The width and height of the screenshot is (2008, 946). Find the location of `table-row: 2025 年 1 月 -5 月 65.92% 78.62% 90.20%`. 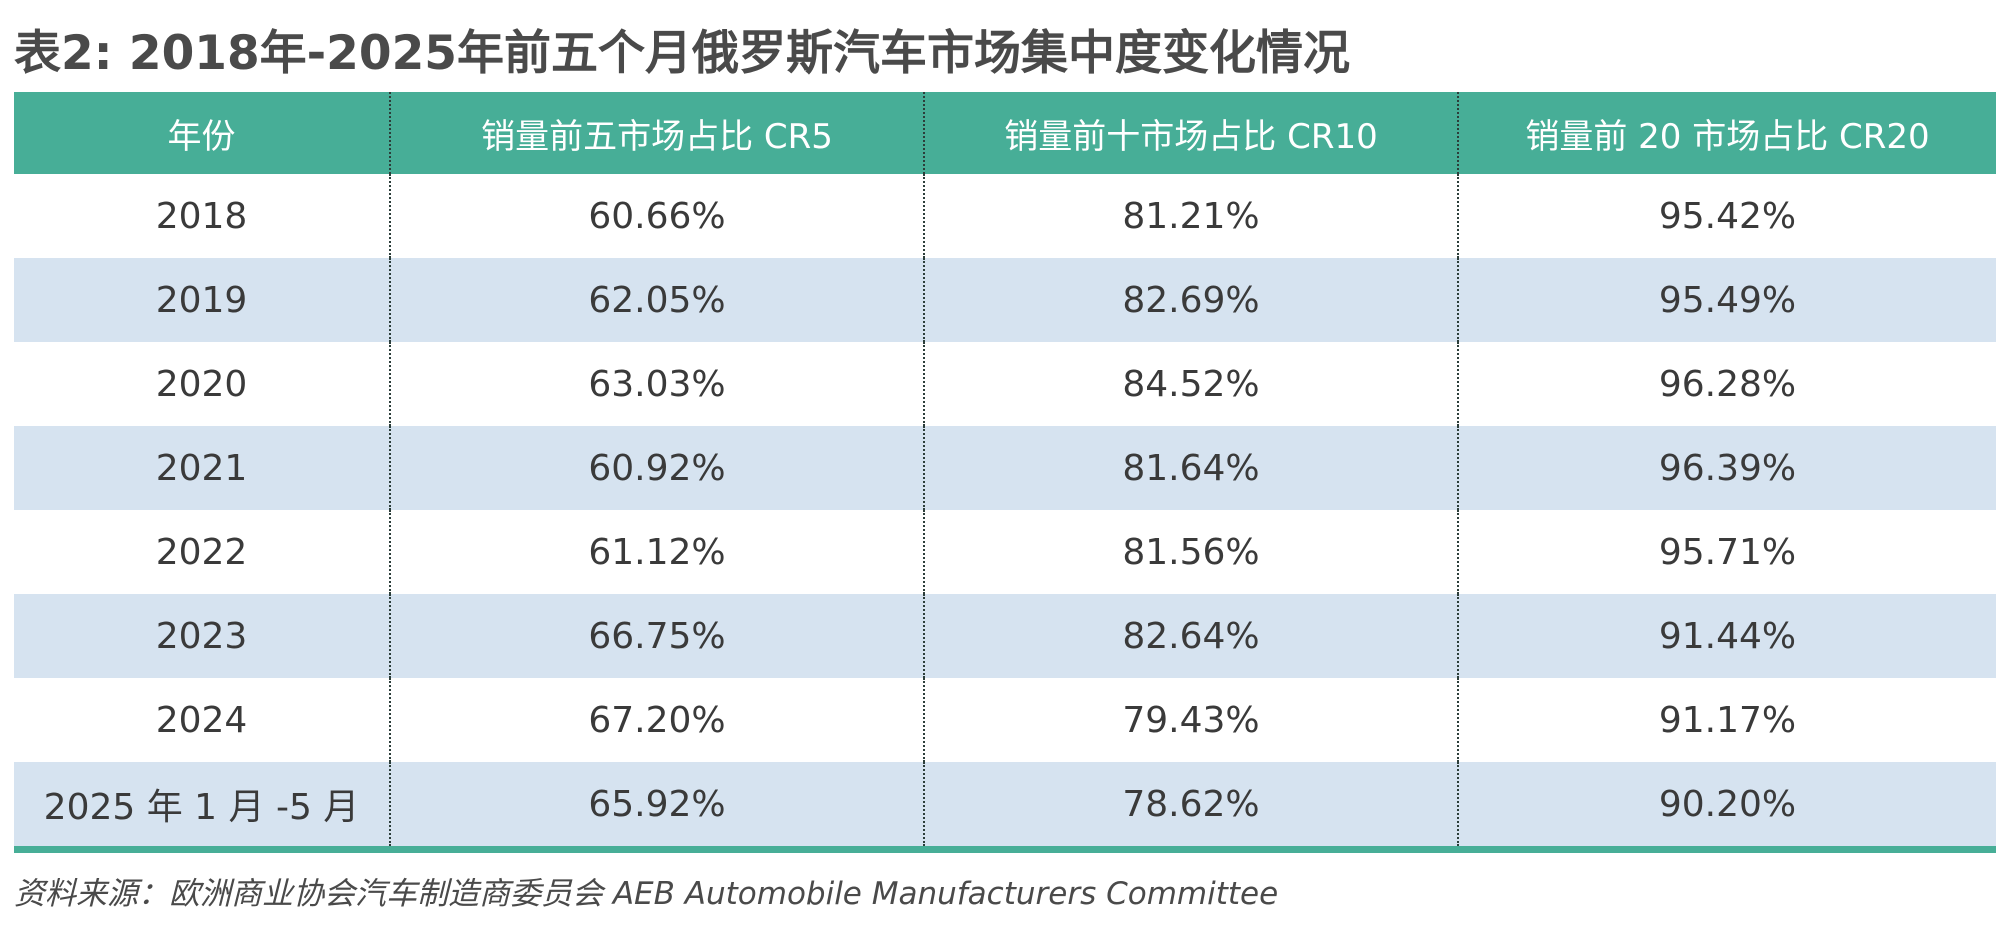

table-row: 2025 年 1 月 -5 月 65.92% 78.62% 90.20% is located at coordinates (1005, 804).